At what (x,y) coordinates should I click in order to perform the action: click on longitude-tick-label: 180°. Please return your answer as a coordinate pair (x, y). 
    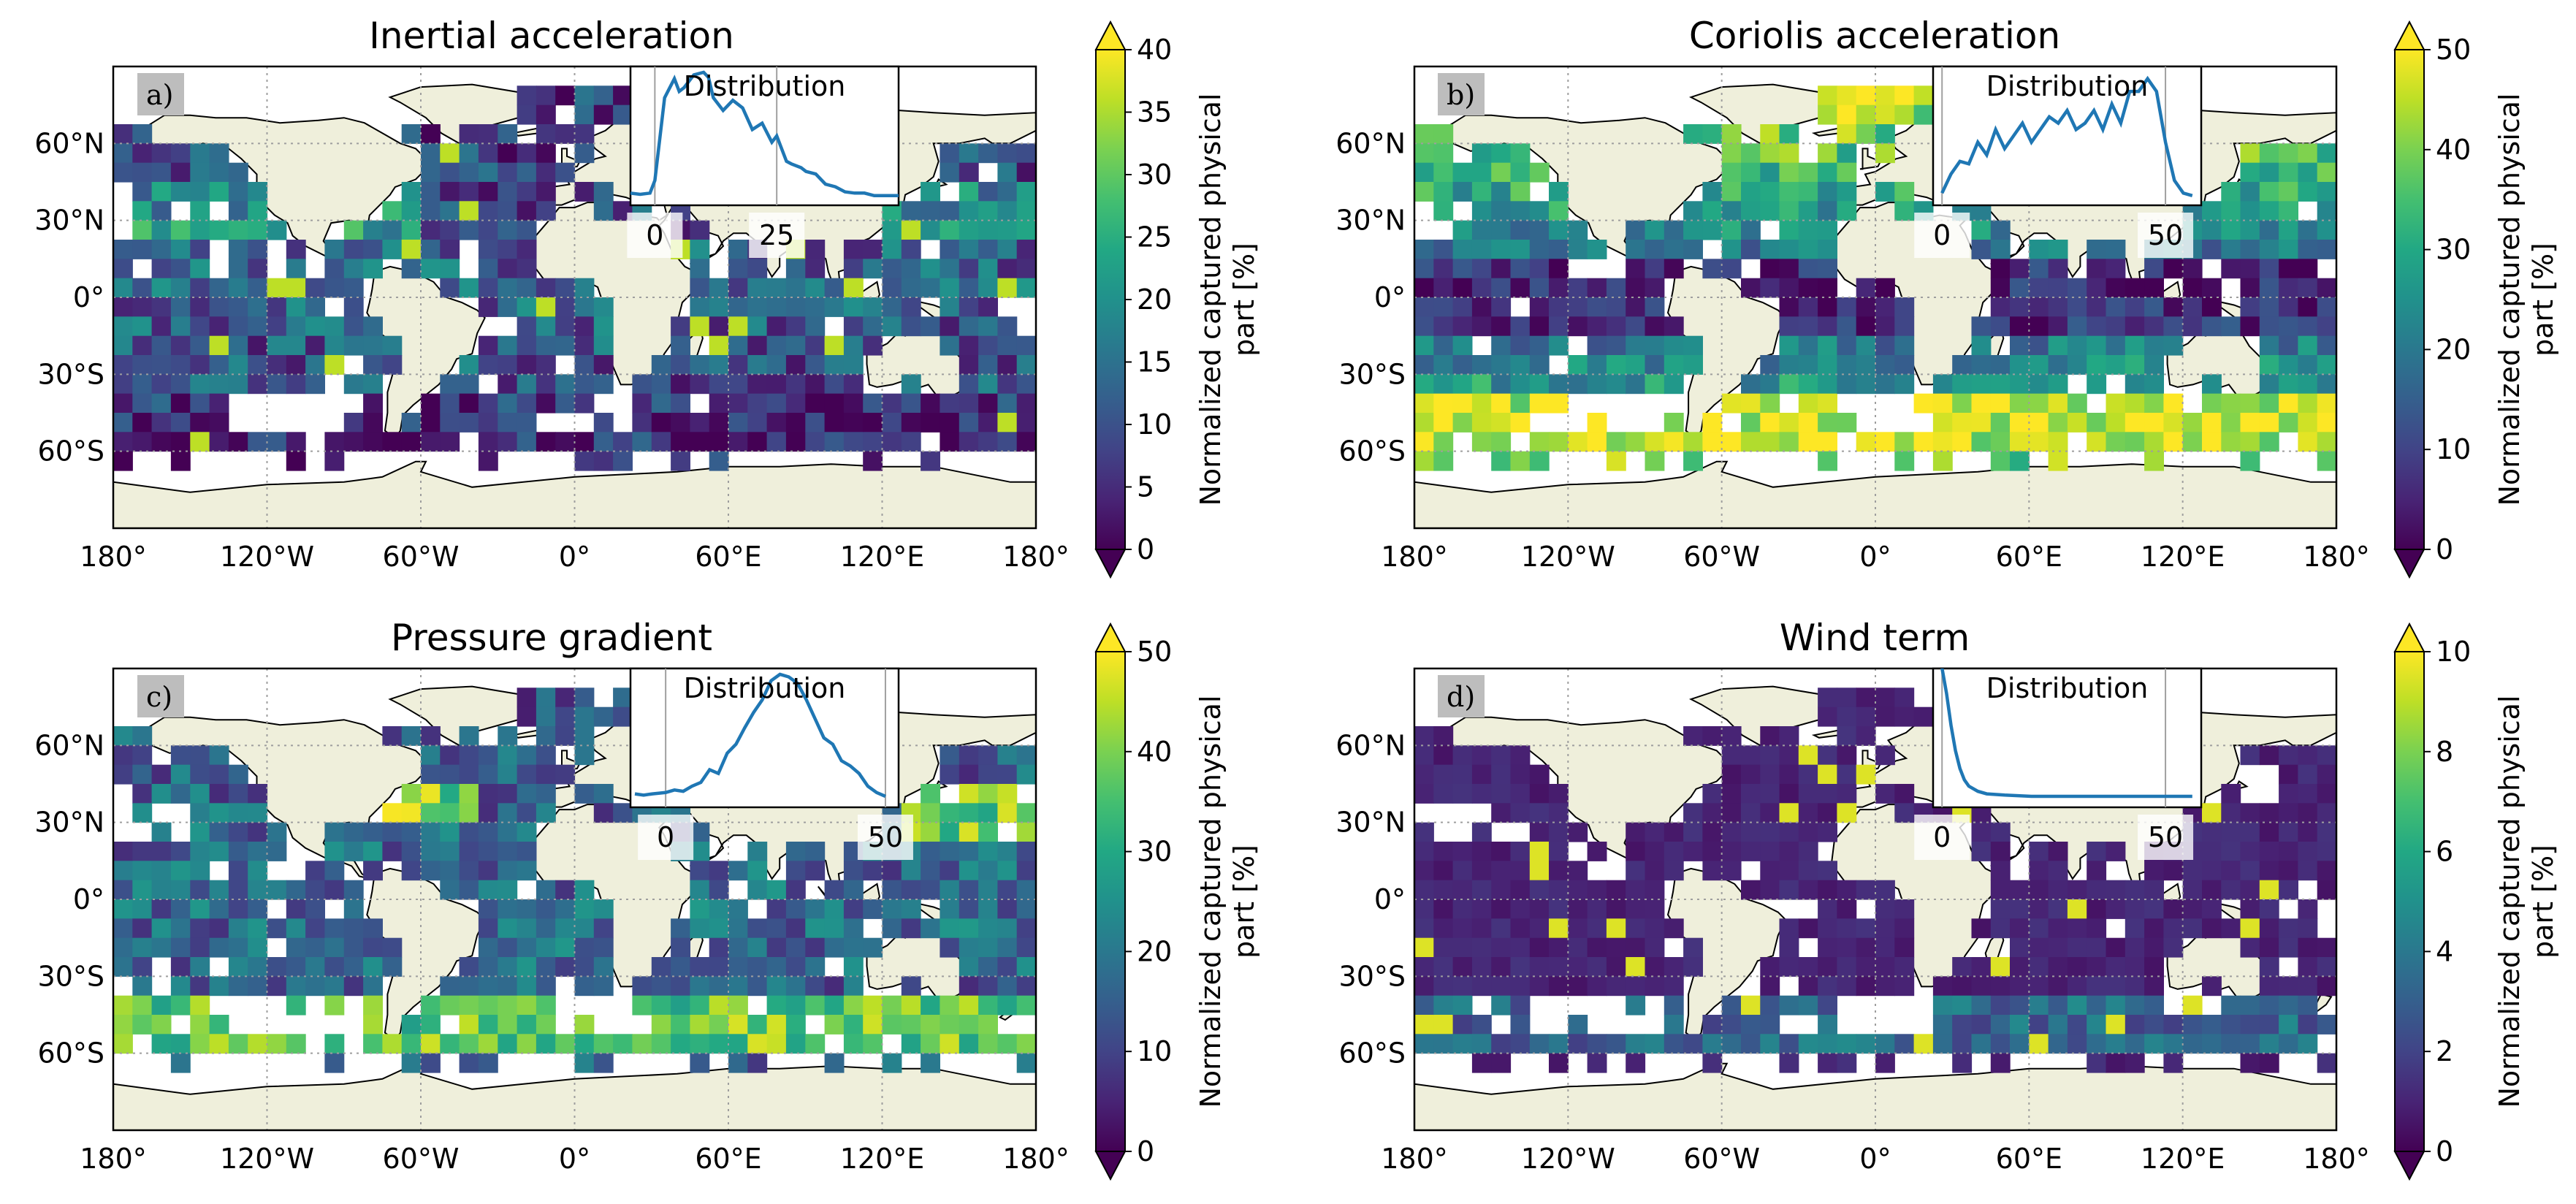
    Looking at the image, I should click on (1414, 1159).